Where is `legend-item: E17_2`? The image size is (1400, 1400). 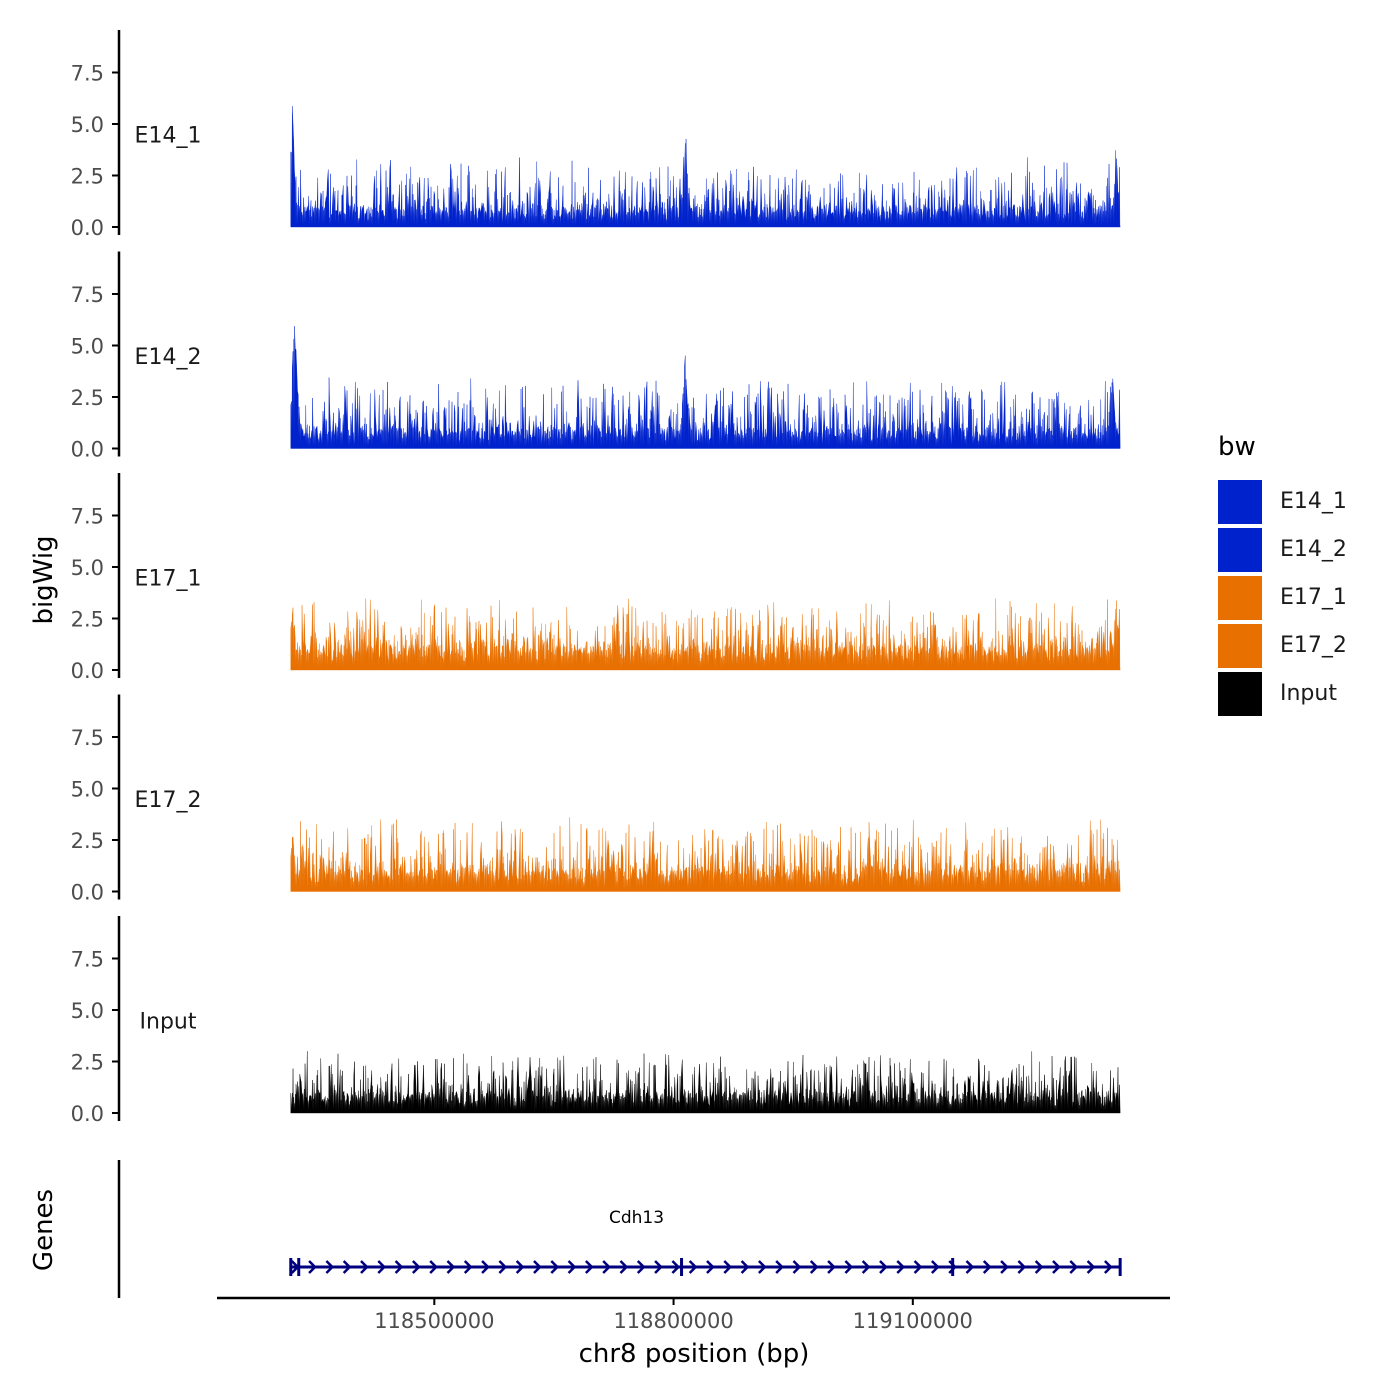
legend-item: E17_2 is located at coordinates (1303, 646).